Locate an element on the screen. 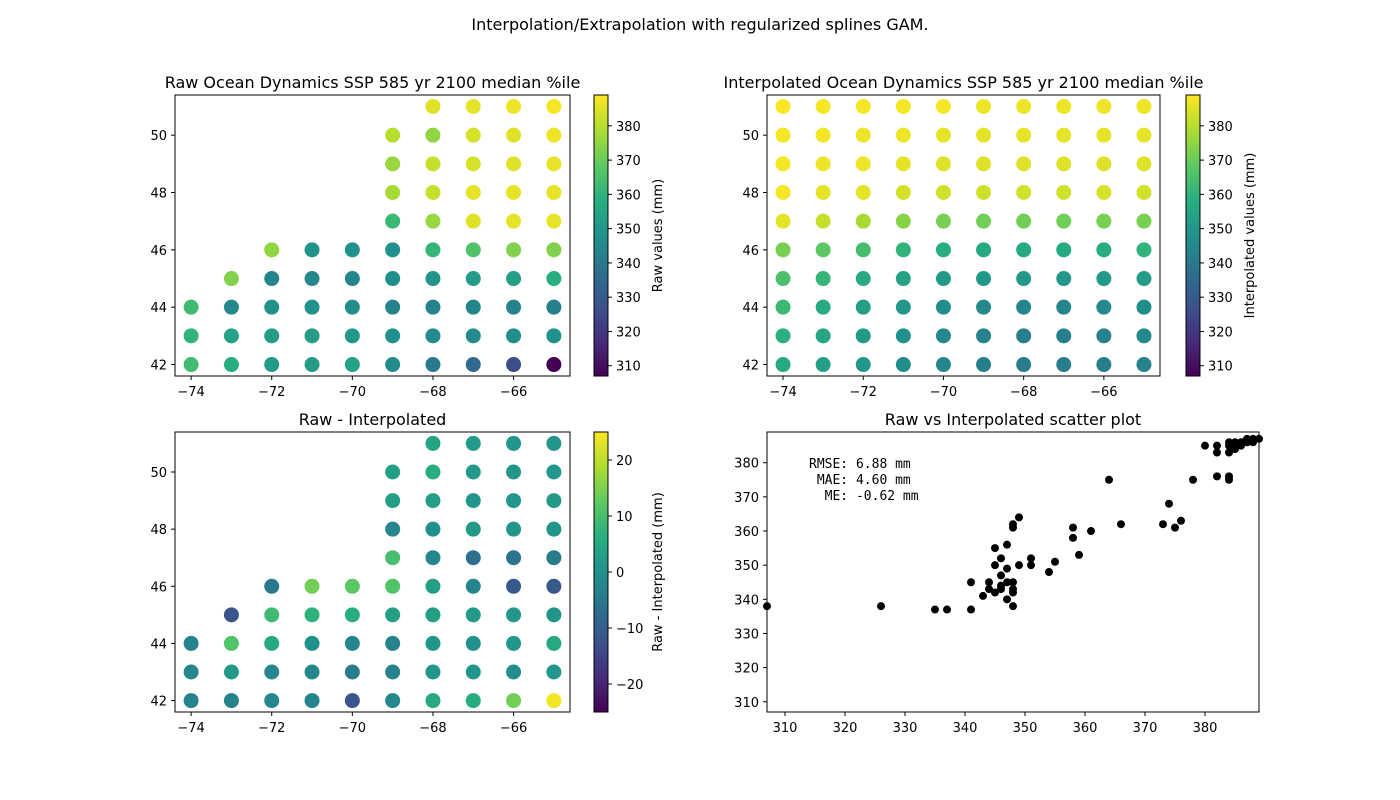 Image resolution: width=1400 pixels, height=800 pixels. colorbar-label: Raw values (mm) is located at coordinates (658, 235).